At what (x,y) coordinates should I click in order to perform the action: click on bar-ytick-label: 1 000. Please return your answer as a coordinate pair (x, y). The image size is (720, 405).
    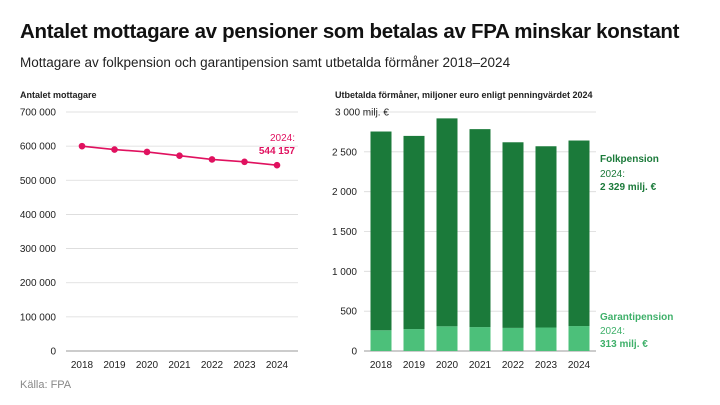
    Looking at the image, I should click on (344, 272).